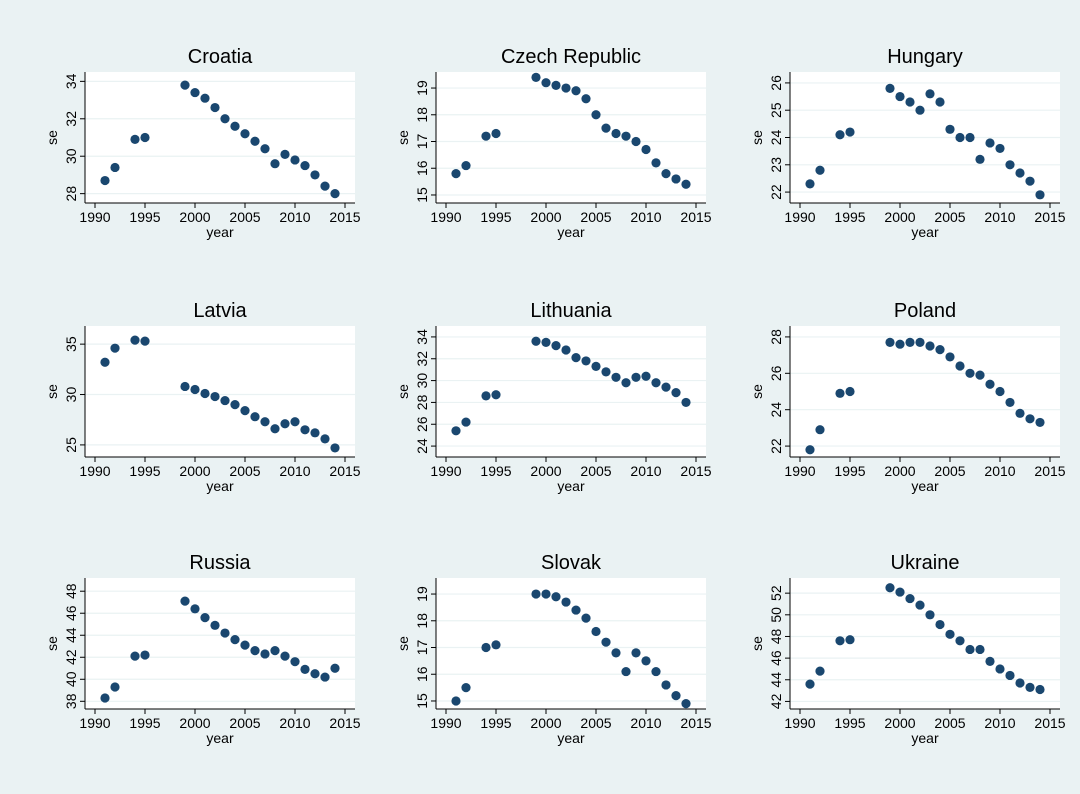 This screenshot has width=1080, height=794. I want to click on panel-title: Hungary, so click(925, 57).